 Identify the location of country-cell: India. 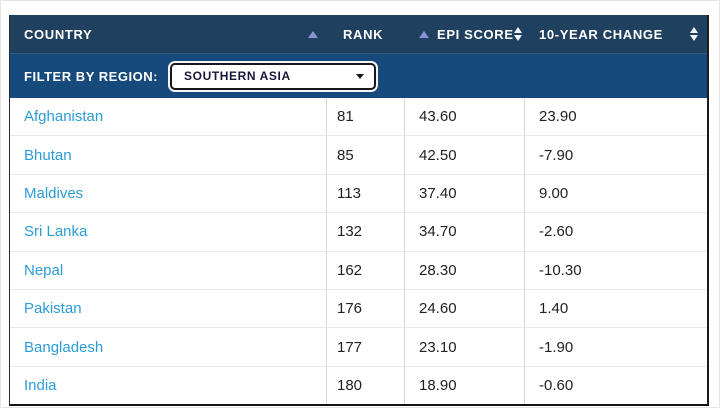
(168, 385).